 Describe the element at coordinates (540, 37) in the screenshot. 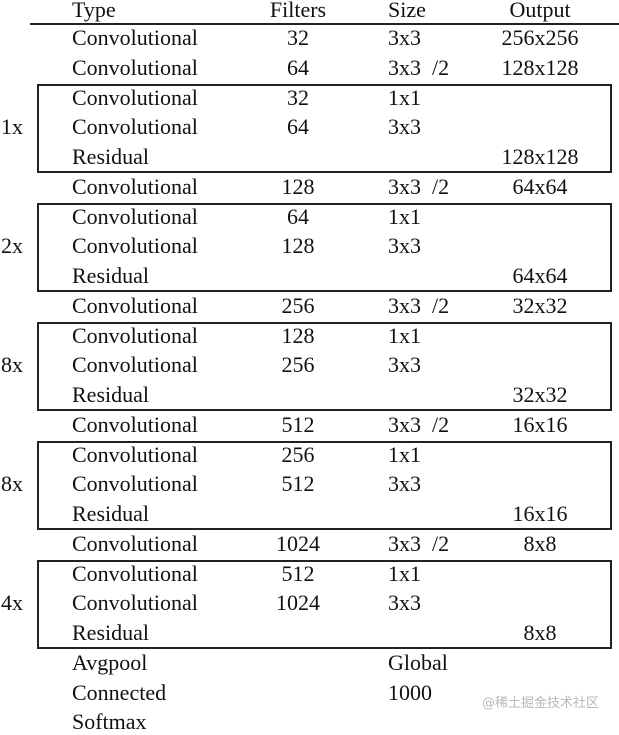

I see `cell-output: 256x256` at that location.